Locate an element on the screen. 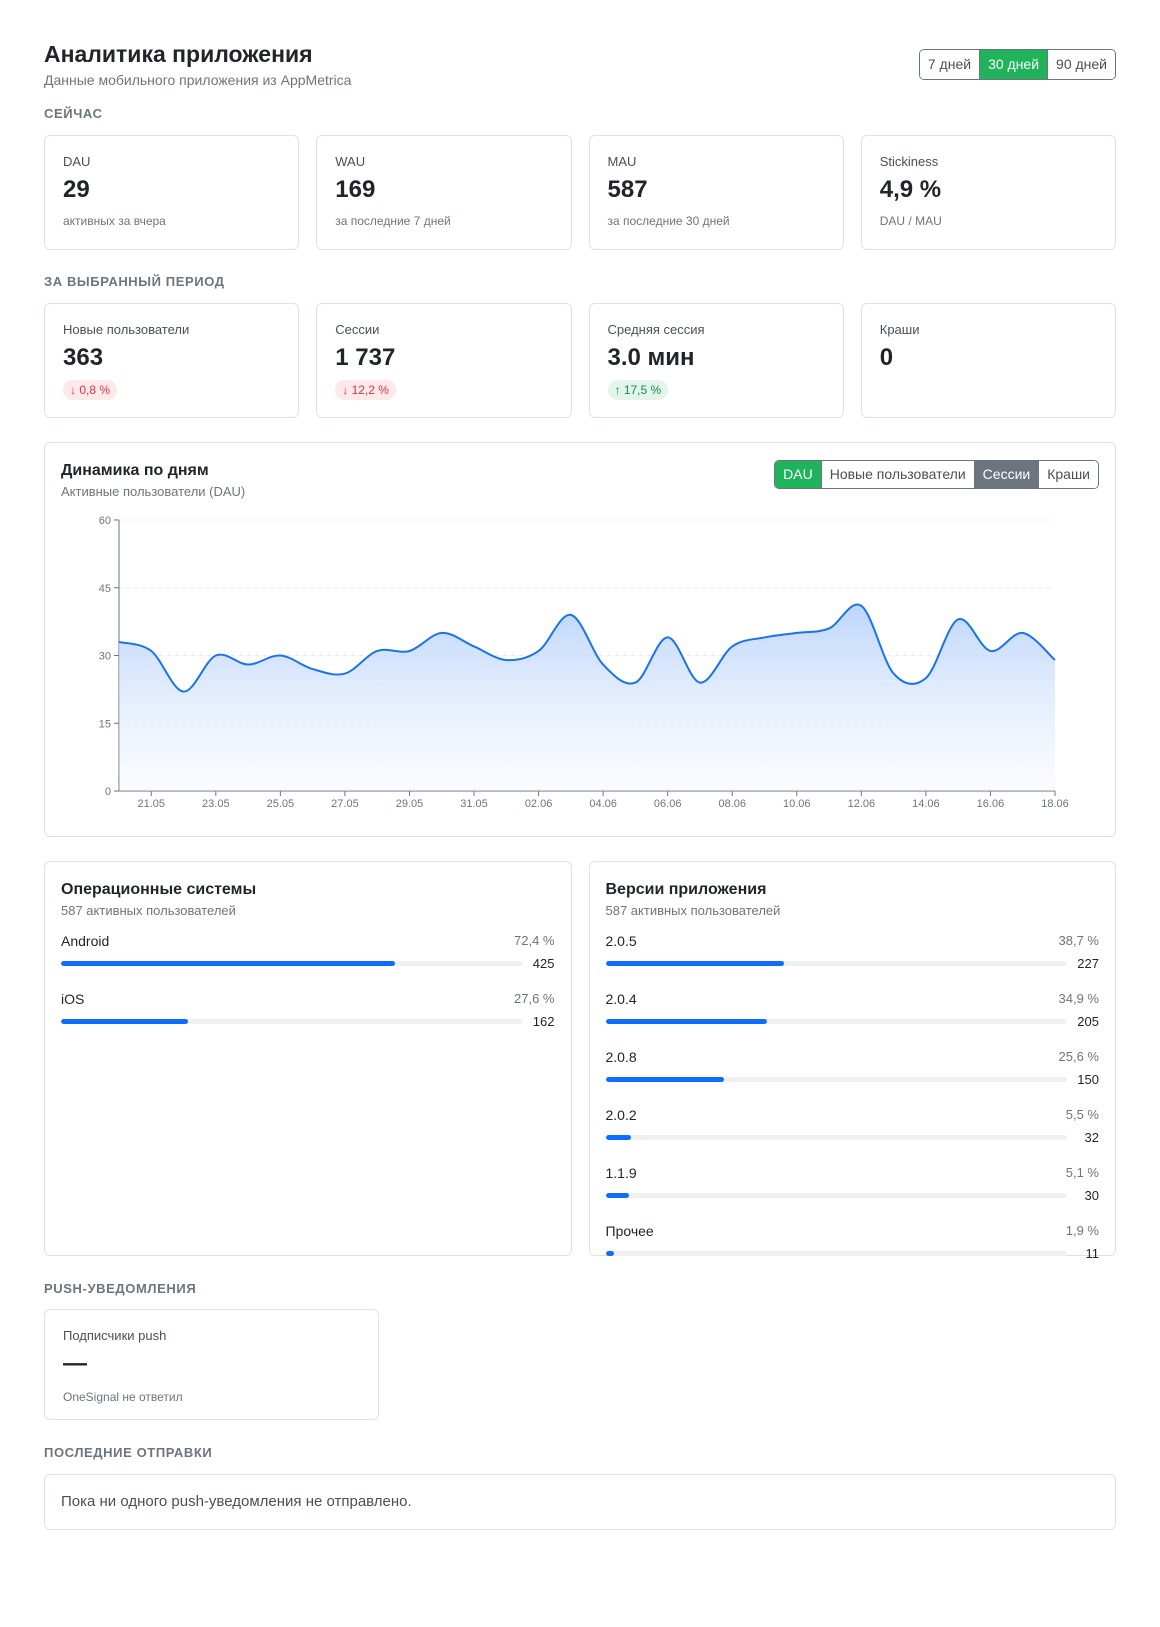 The width and height of the screenshot is (1160, 1627). stat-value: 587 is located at coordinates (627, 189).